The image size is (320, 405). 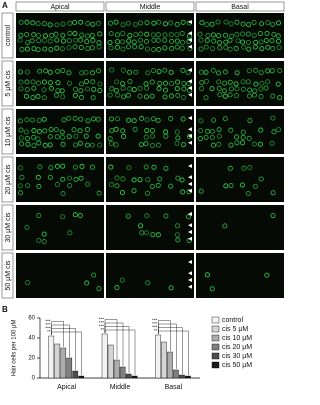 What do you see at coordinates (150, 227) in the screenshot?
I see `micrograph` at bounding box center [150, 227].